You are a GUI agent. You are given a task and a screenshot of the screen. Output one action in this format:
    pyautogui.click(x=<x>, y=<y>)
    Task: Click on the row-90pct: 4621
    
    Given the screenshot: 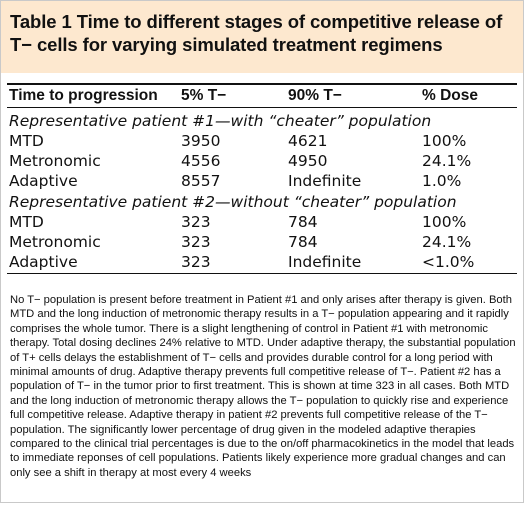 What is the action you would take?
    pyautogui.click(x=308, y=141)
    